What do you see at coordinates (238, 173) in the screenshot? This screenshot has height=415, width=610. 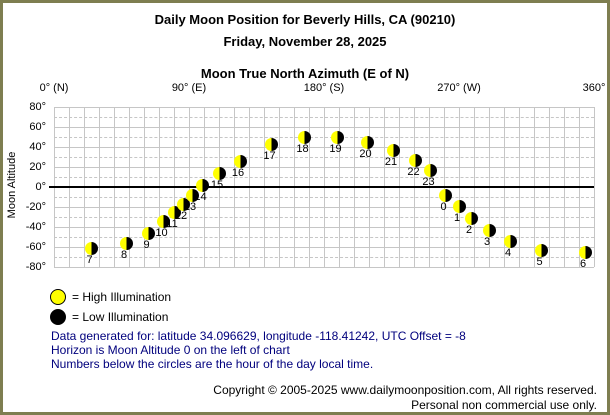 I see `hour-label-16: 16` at bounding box center [238, 173].